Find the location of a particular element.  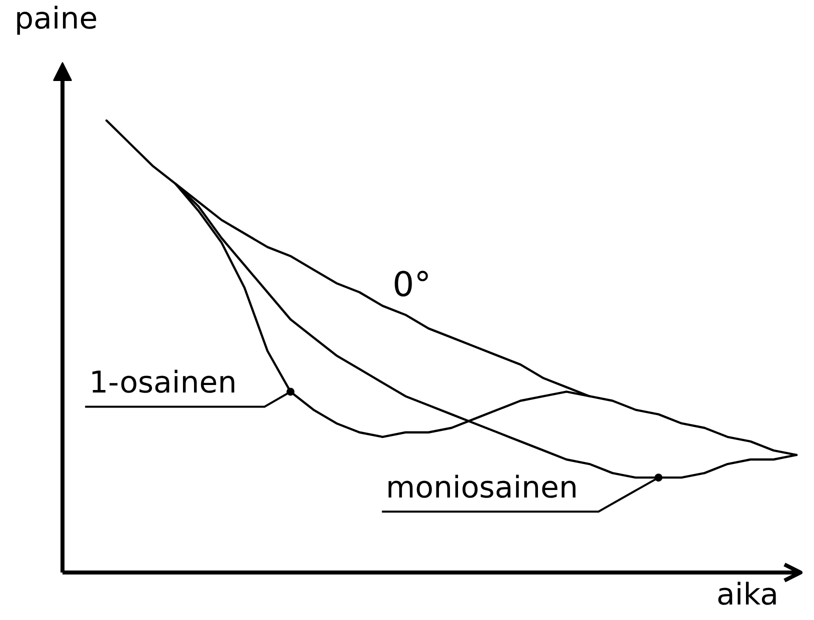

series-label: 1-osainen is located at coordinates (163, 383).